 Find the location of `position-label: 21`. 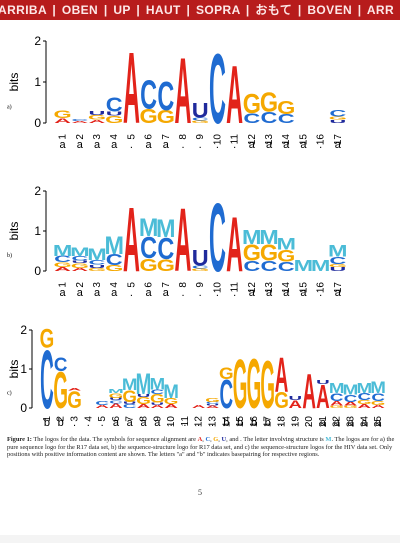

position-label: 21 is located at coordinates (323, 422).